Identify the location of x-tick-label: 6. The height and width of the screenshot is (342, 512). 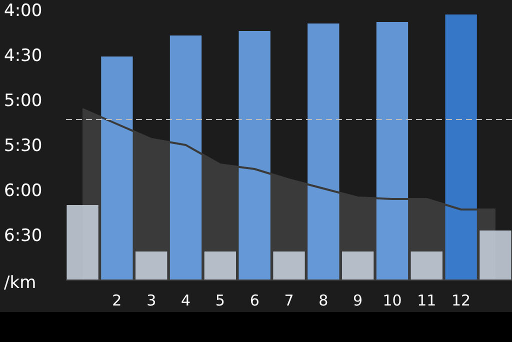
(255, 300).